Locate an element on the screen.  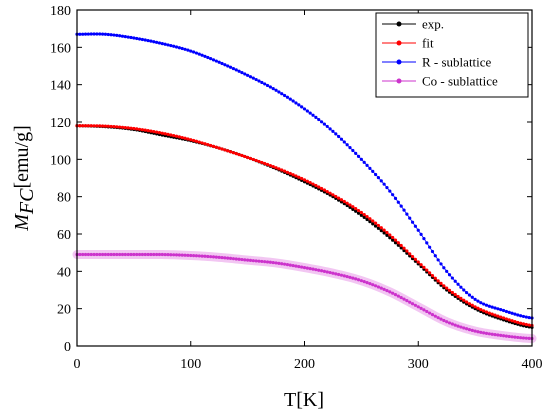
legend-entries: exp. fit R - sublattice Co - sublattice is located at coordinates (440, 53).